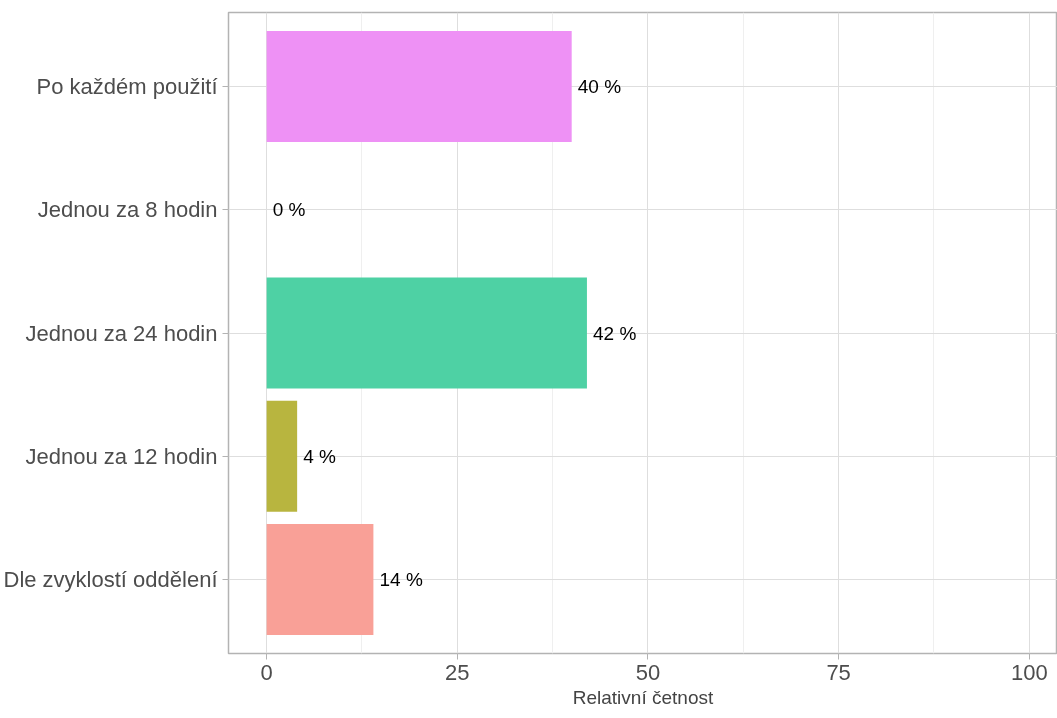 The width and height of the screenshot is (1057, 718). I want to click on y-tick-label: Dle zvyklostí oddělení, so click(110, 580).